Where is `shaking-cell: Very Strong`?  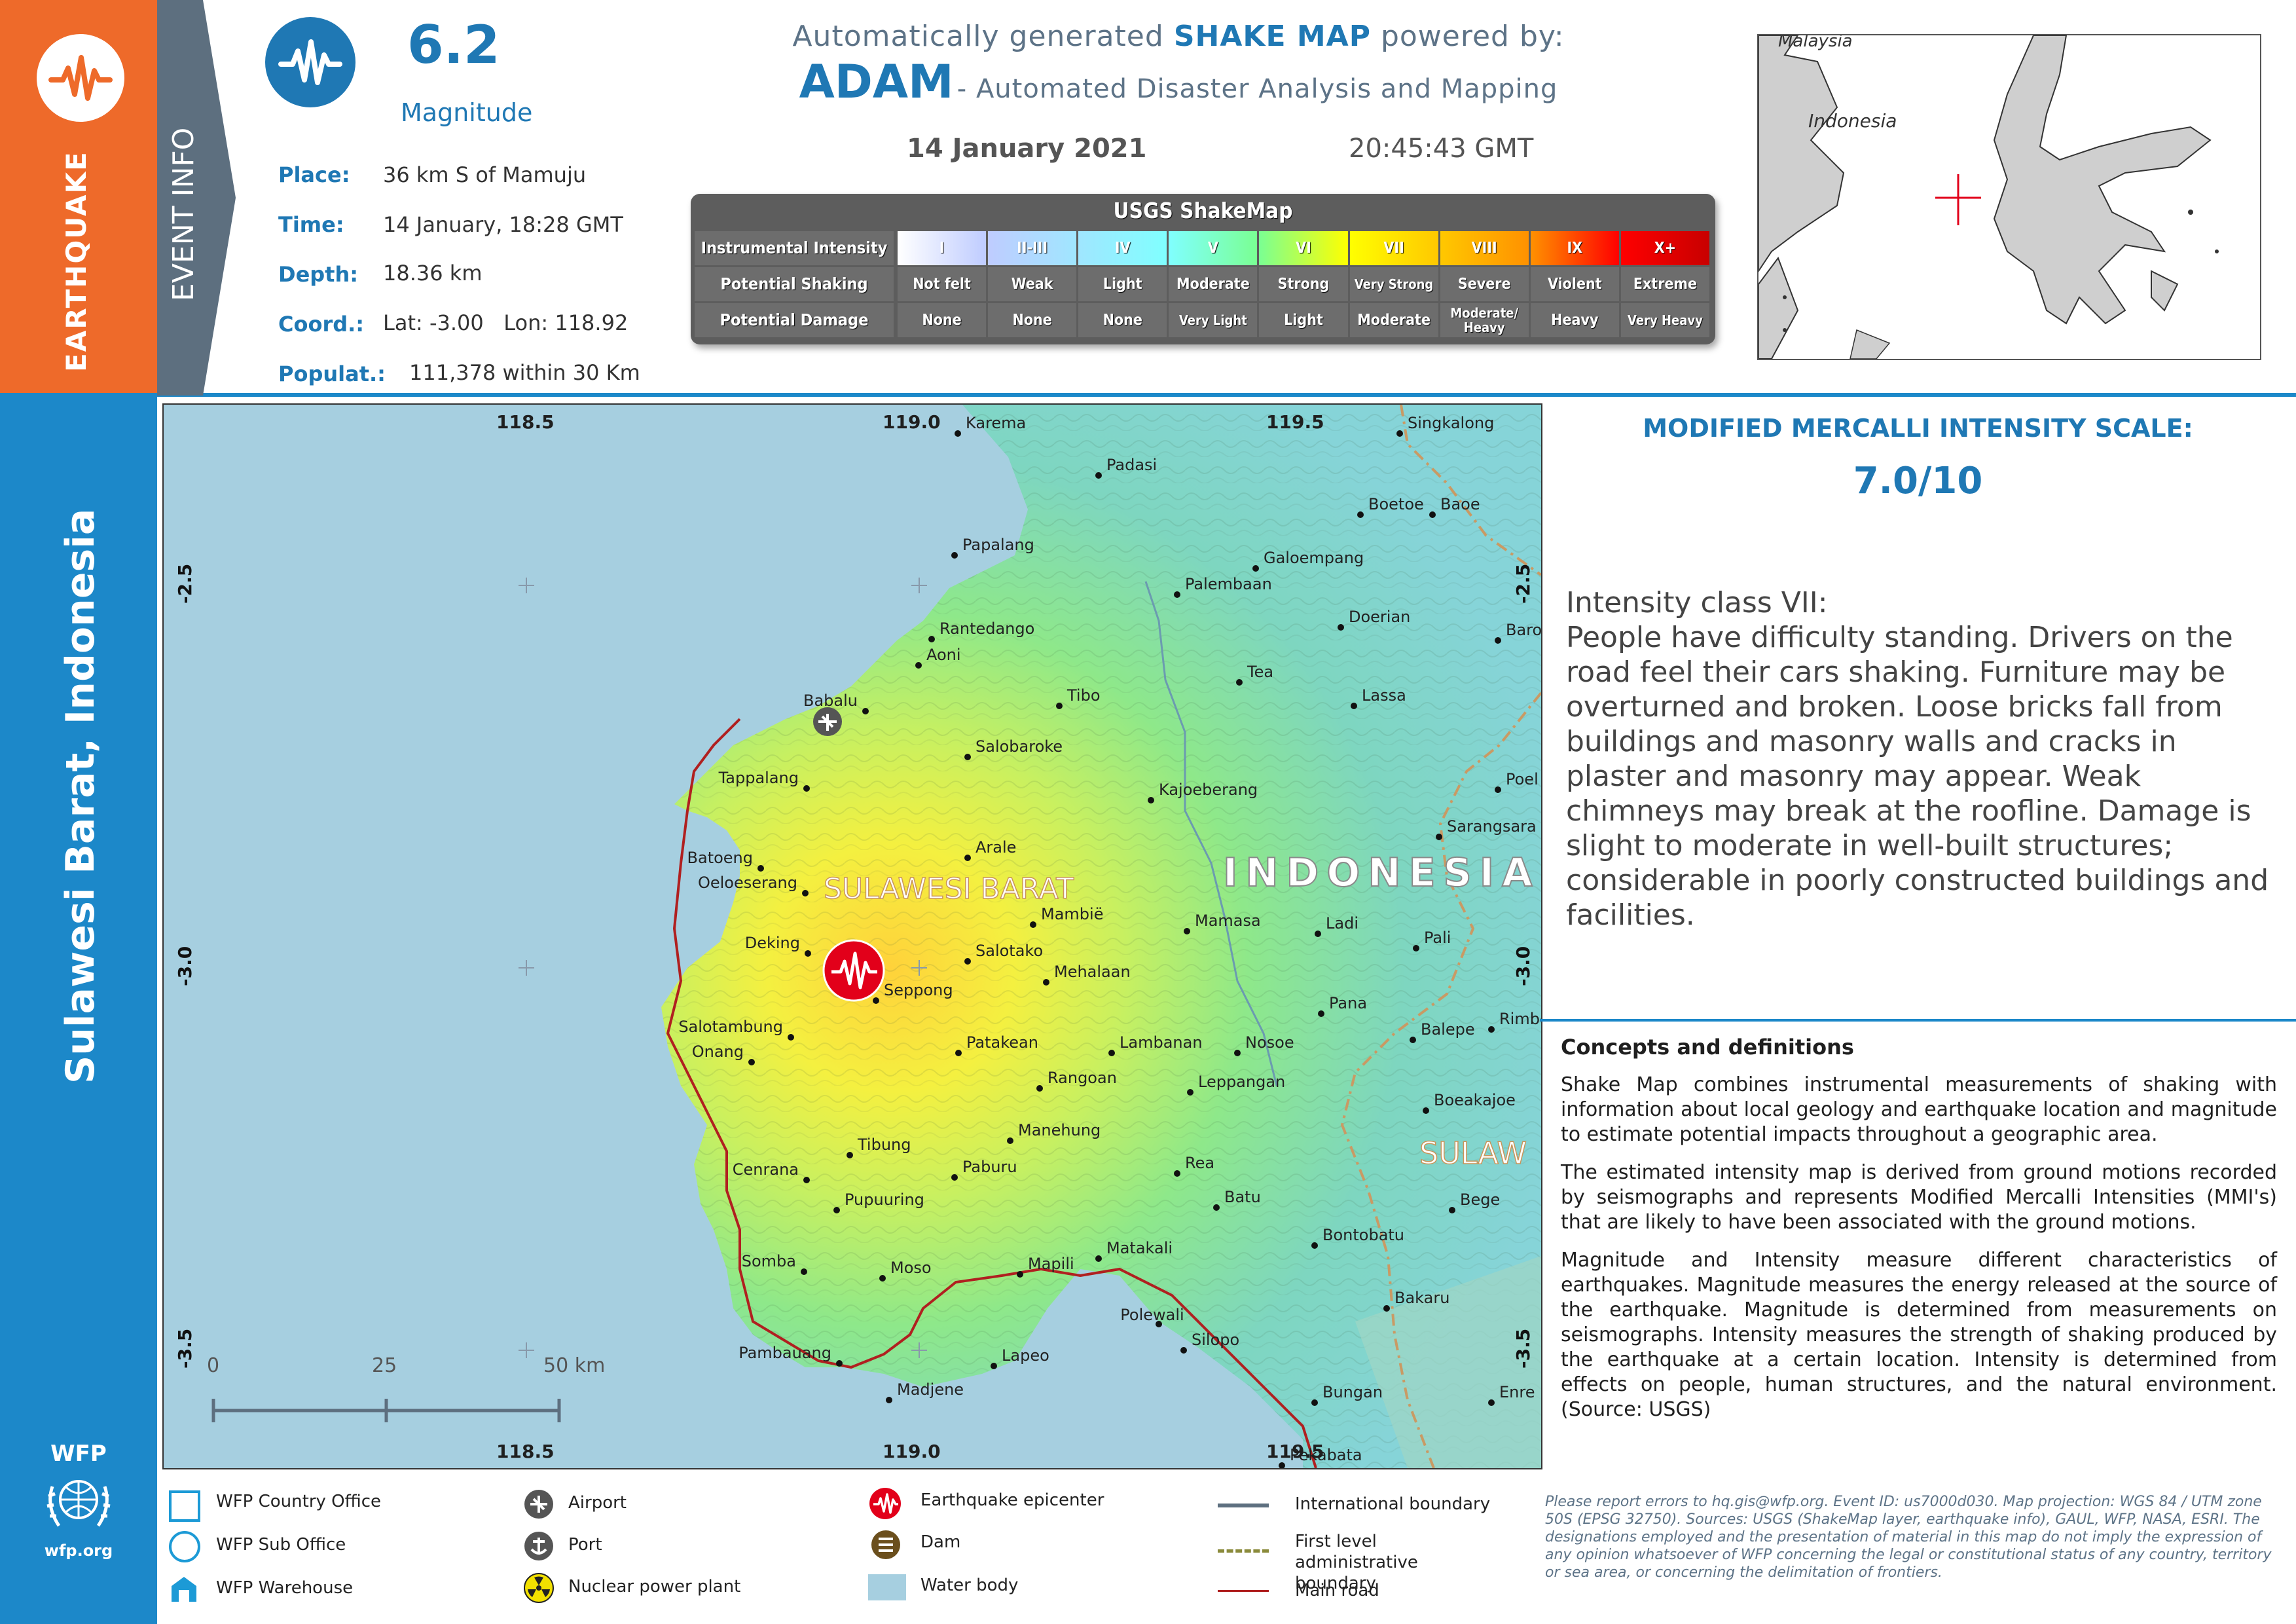 shaking-cell: Very Strong is located at coordinates (1393, 284).